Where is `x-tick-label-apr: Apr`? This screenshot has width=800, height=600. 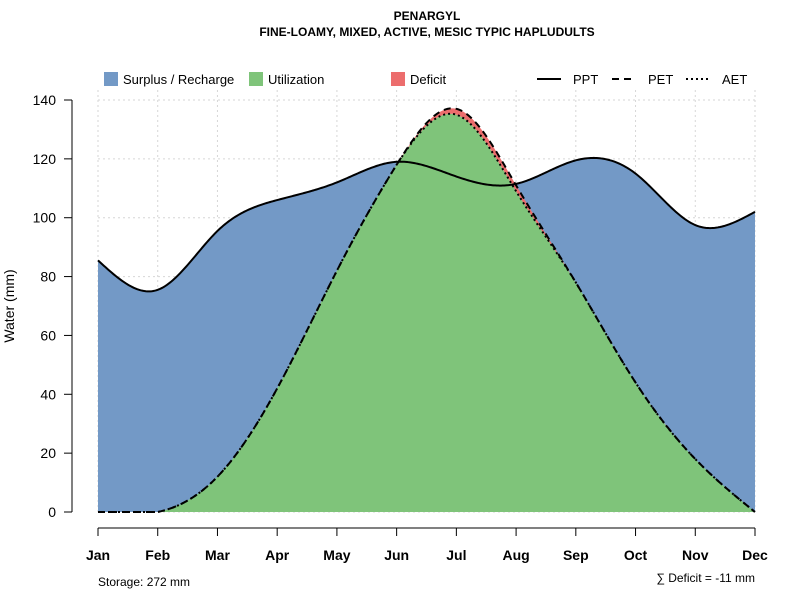 x-tick-label-apr: Apr is located at coordinates (277, 555).